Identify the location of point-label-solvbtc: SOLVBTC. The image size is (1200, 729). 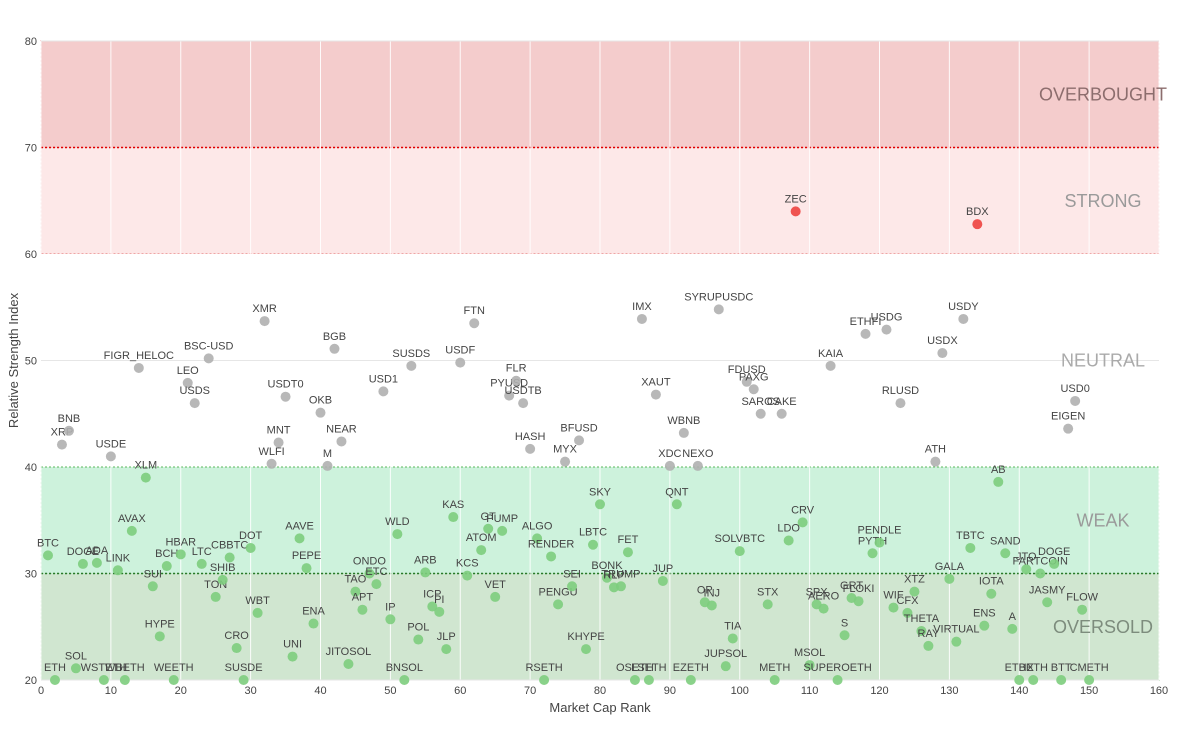
(739, 539).